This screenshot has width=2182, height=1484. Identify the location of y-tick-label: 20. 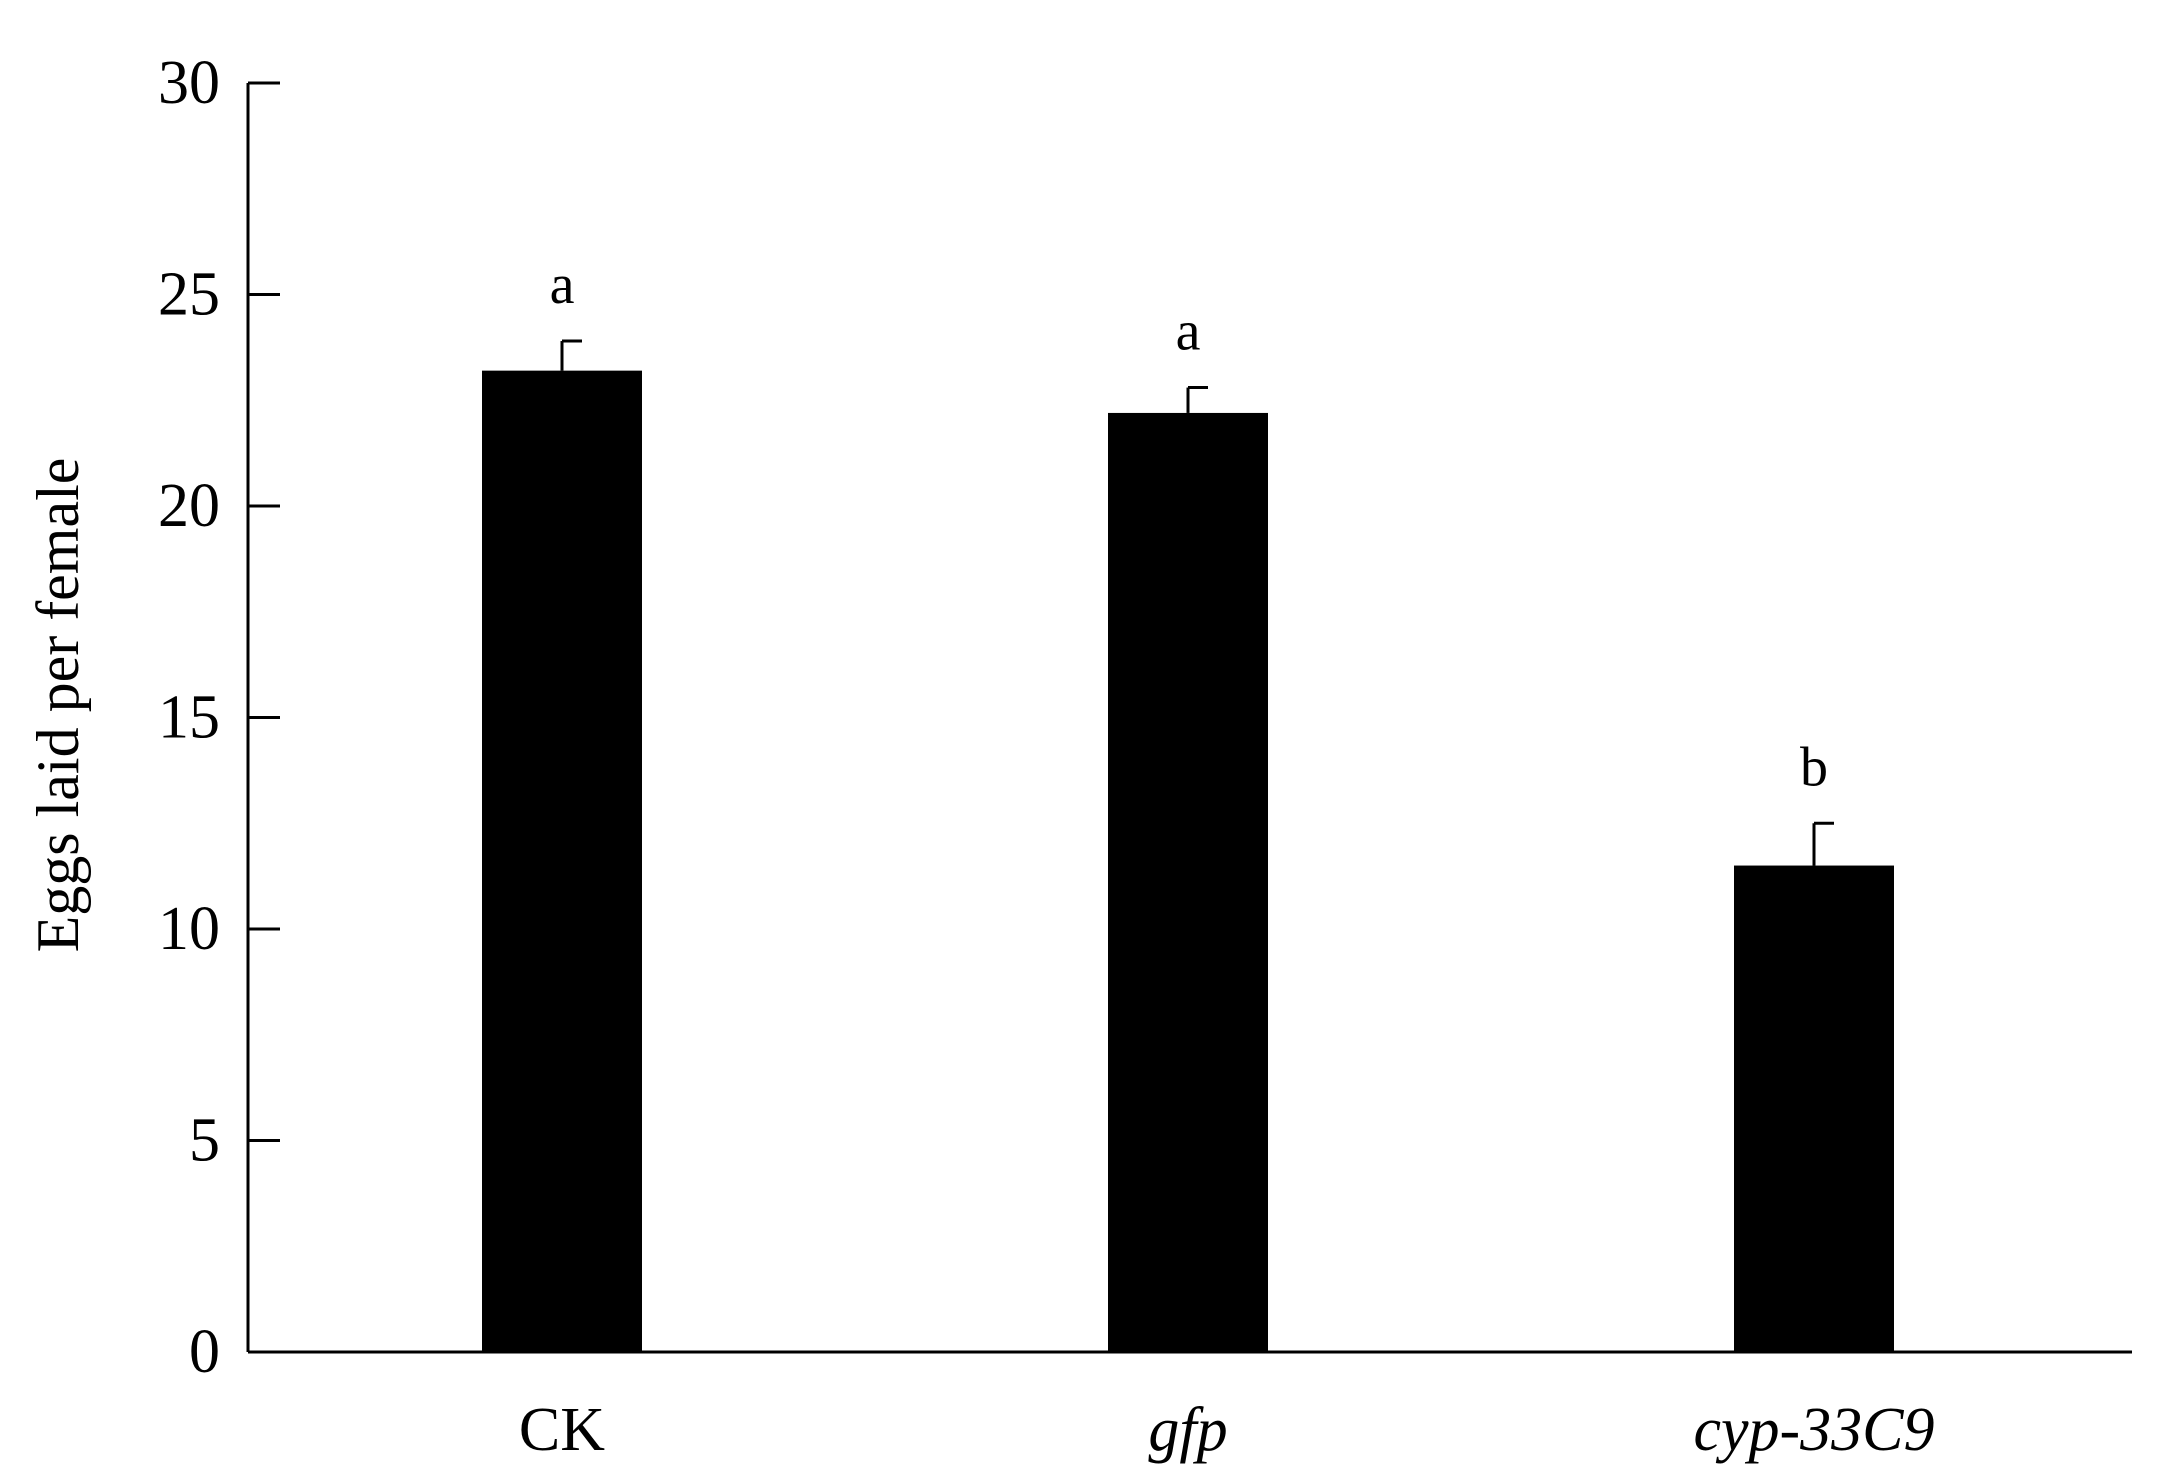
(189, 506).